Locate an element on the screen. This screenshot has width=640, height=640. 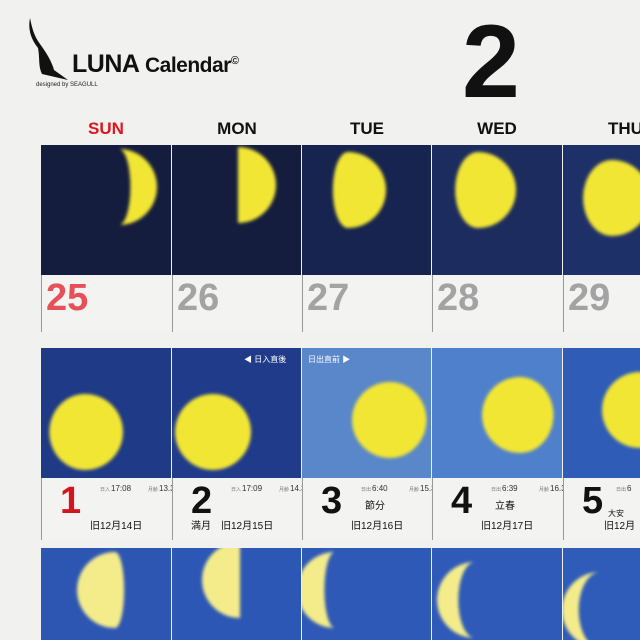
day-cell: 5 日出6 大安旧12月 is located at coordinates (601, 444).